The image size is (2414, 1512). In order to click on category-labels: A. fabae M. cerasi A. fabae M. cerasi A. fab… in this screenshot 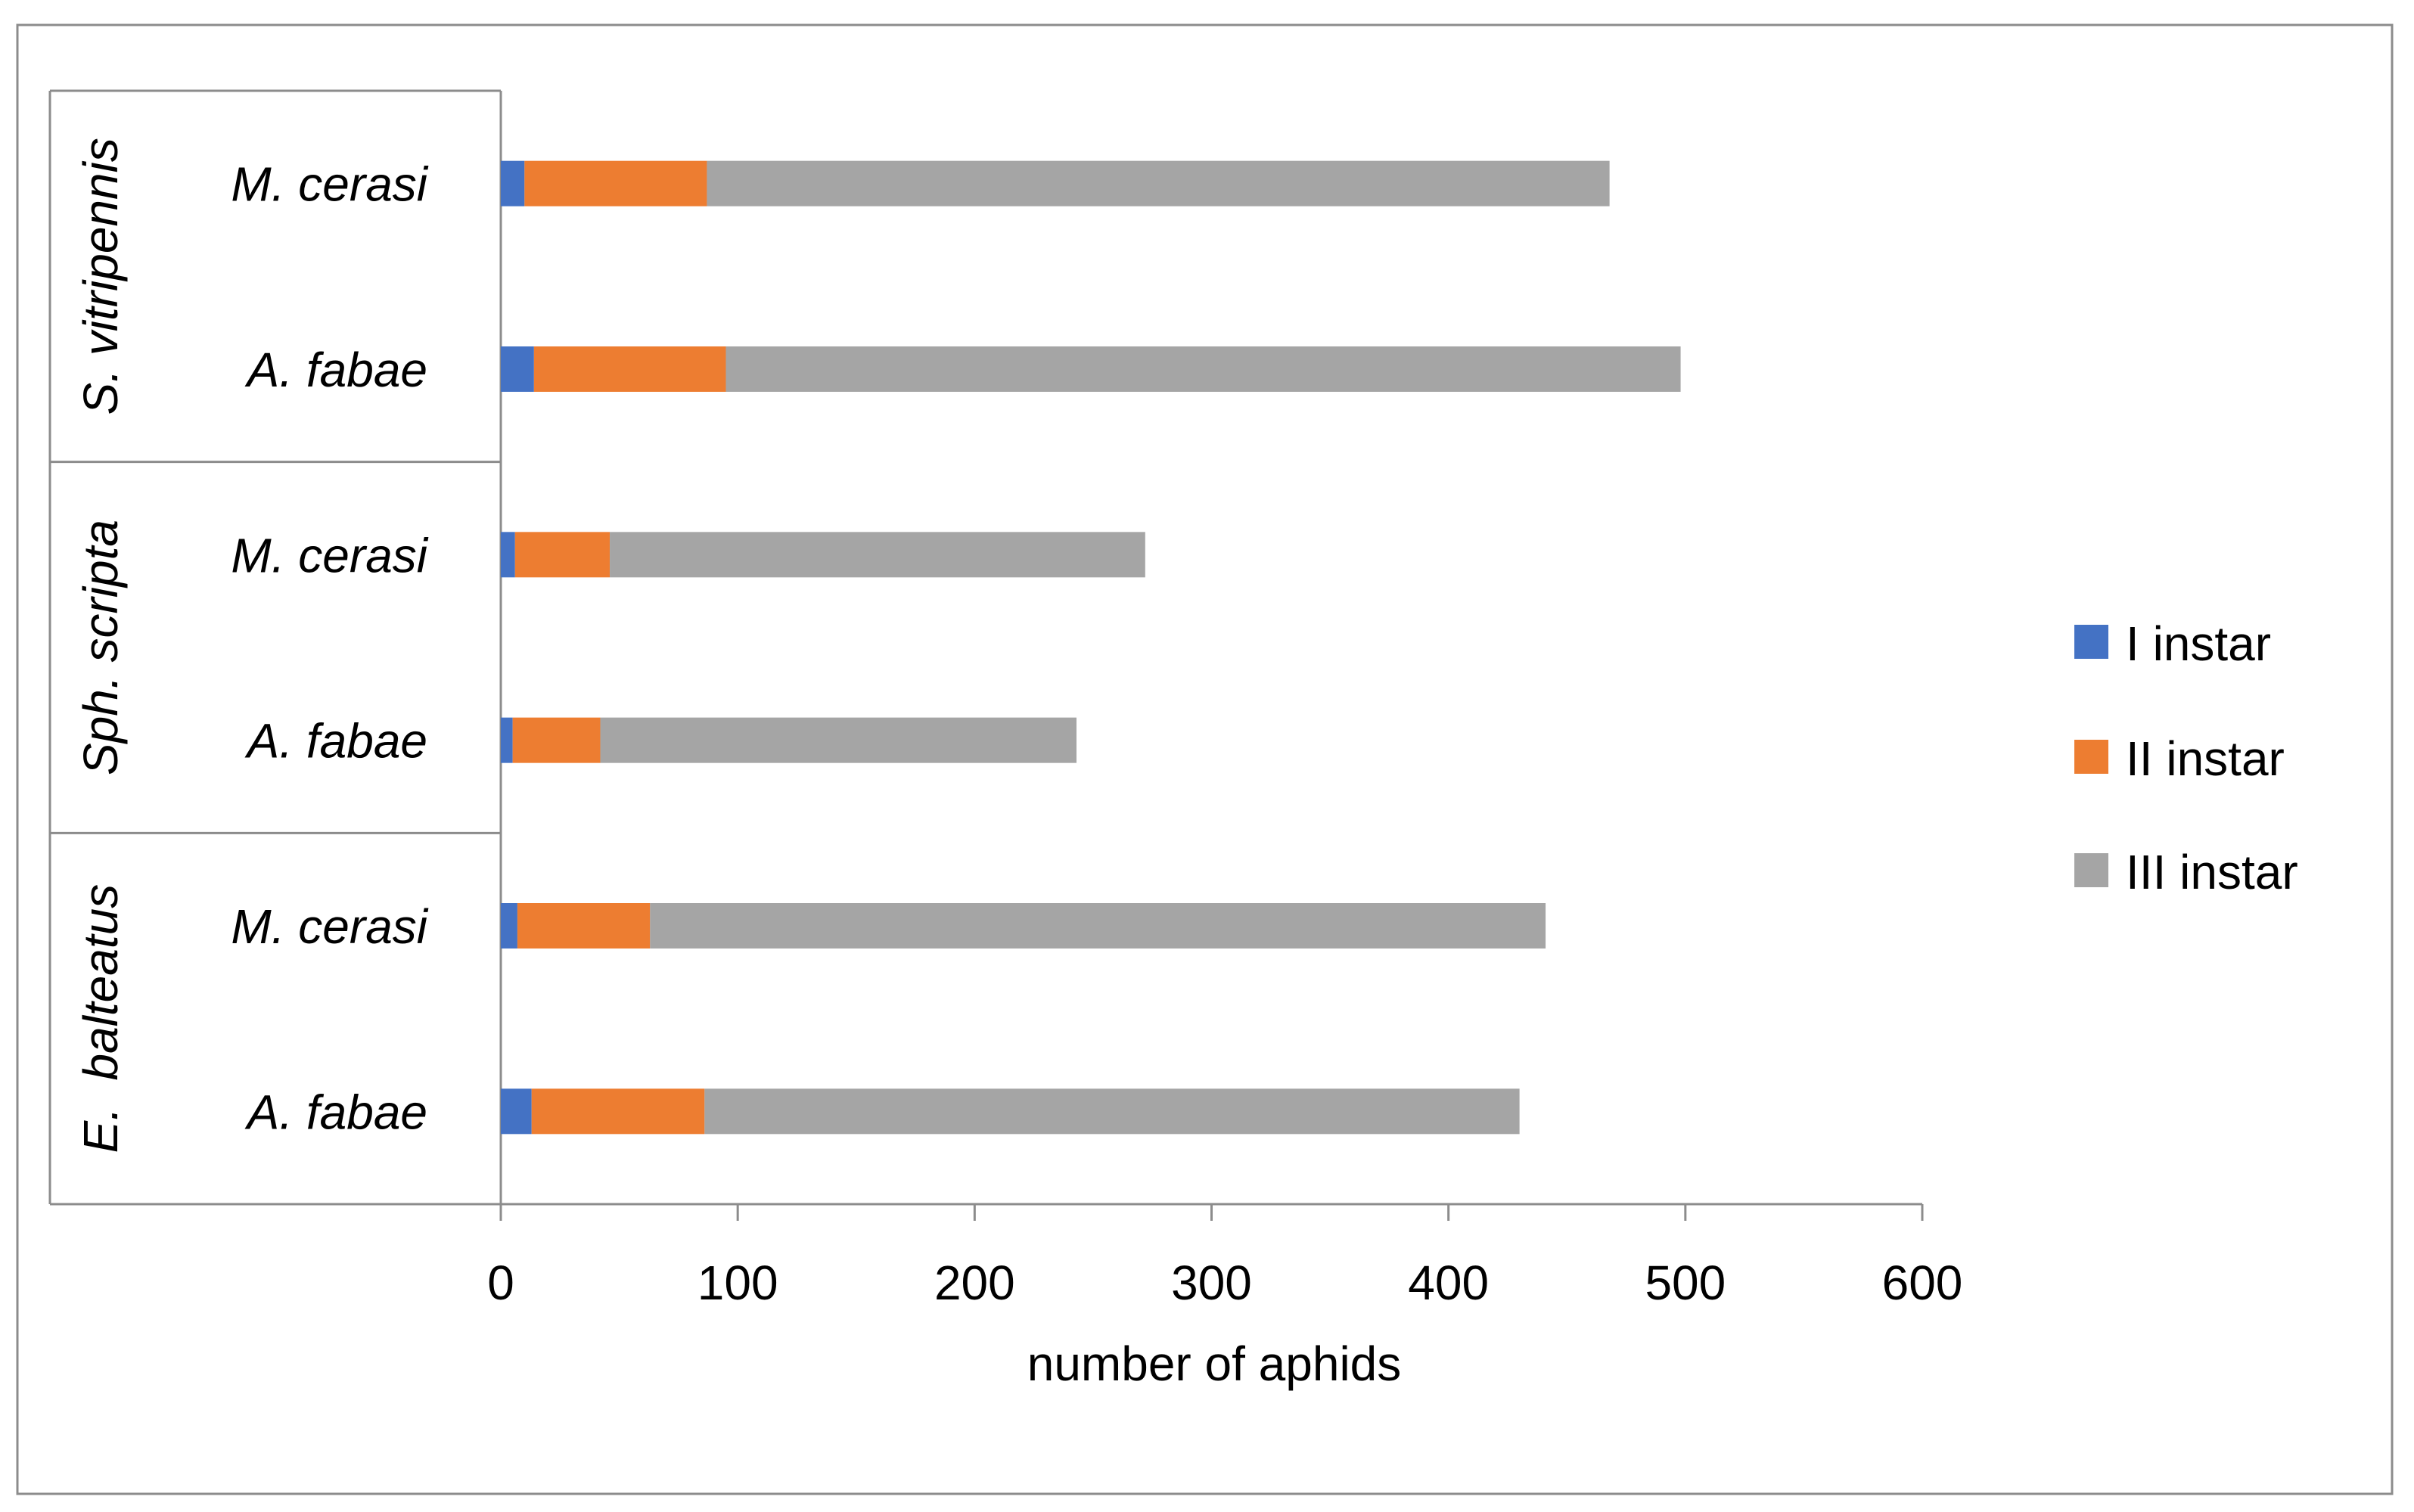, I will do `click(329, 648)`.